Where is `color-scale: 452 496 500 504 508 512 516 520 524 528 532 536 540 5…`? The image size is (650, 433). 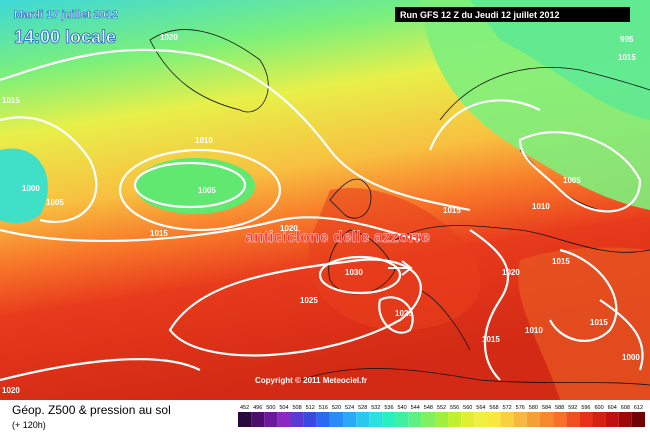 color-scale: 452 496 500 504 508 512 516 520 524 528 532 536 540 5… is located at coordinates (441, 416).